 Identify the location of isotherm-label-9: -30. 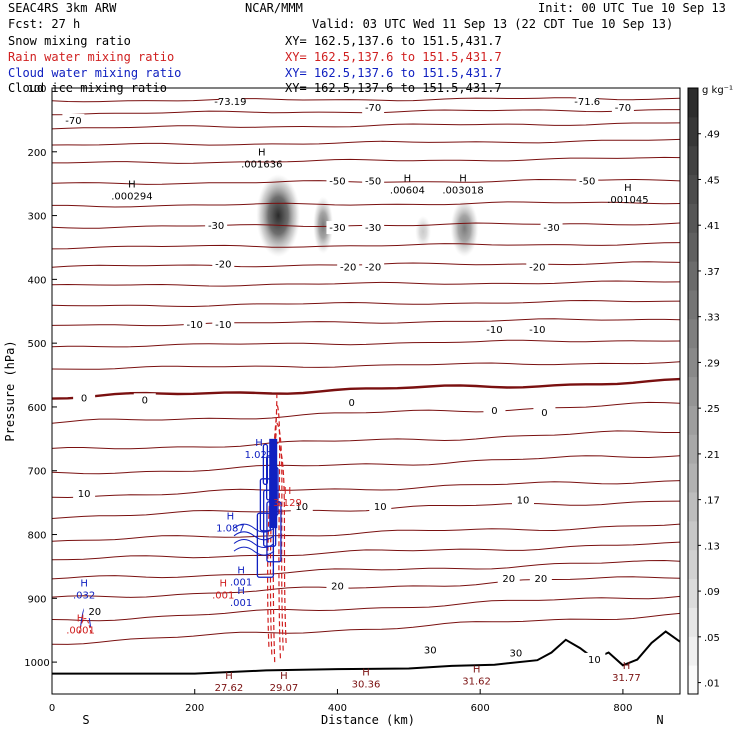
(337, 228).